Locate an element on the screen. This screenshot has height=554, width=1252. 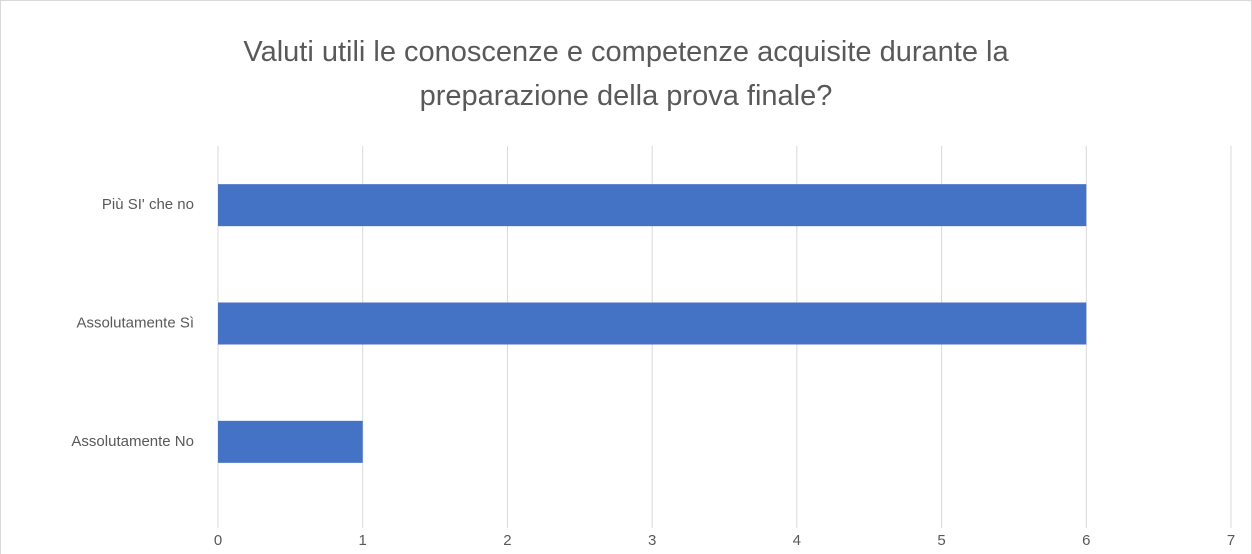
x-tick-label: 3 is located at coordinates (652, 540).